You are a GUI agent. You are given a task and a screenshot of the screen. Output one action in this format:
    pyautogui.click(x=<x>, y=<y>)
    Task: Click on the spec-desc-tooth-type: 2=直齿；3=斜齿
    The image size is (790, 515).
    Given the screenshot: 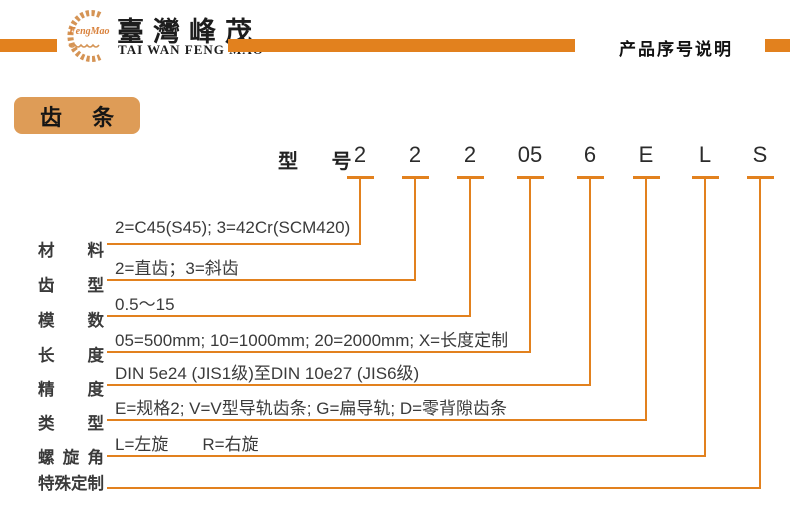 What is the action you would take?
    pyautogui.click(x=177, y=268)
    